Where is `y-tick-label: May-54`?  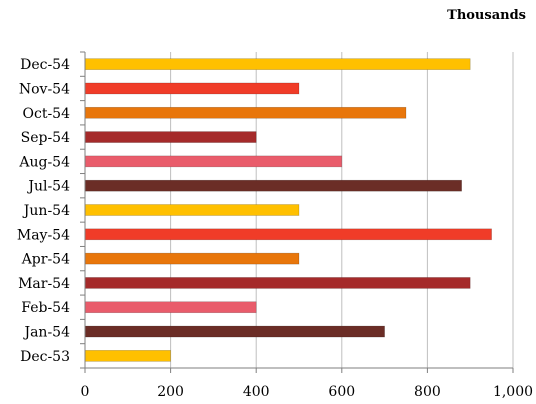
y-tick-label: May-54 is located at coordinates (43, 235).